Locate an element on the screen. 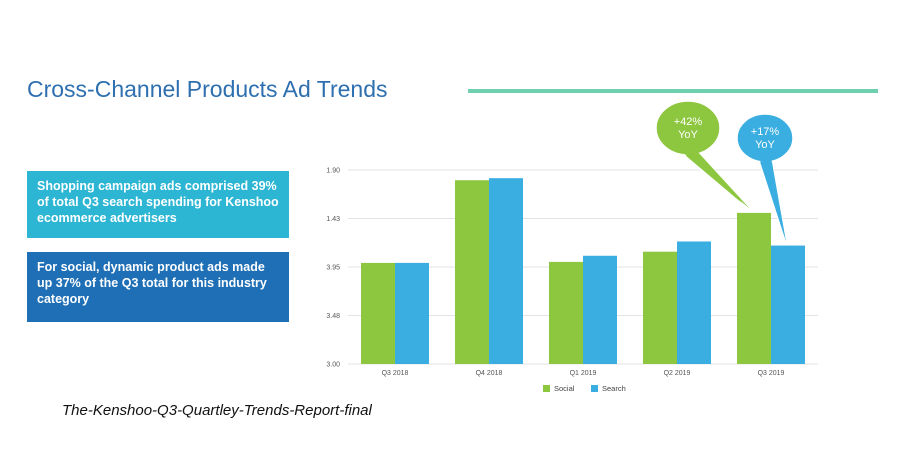 Image resolution: width=905 pixels, height=471 pixels. y-tick-label: 1.43 is located at coordinates (333, 219).